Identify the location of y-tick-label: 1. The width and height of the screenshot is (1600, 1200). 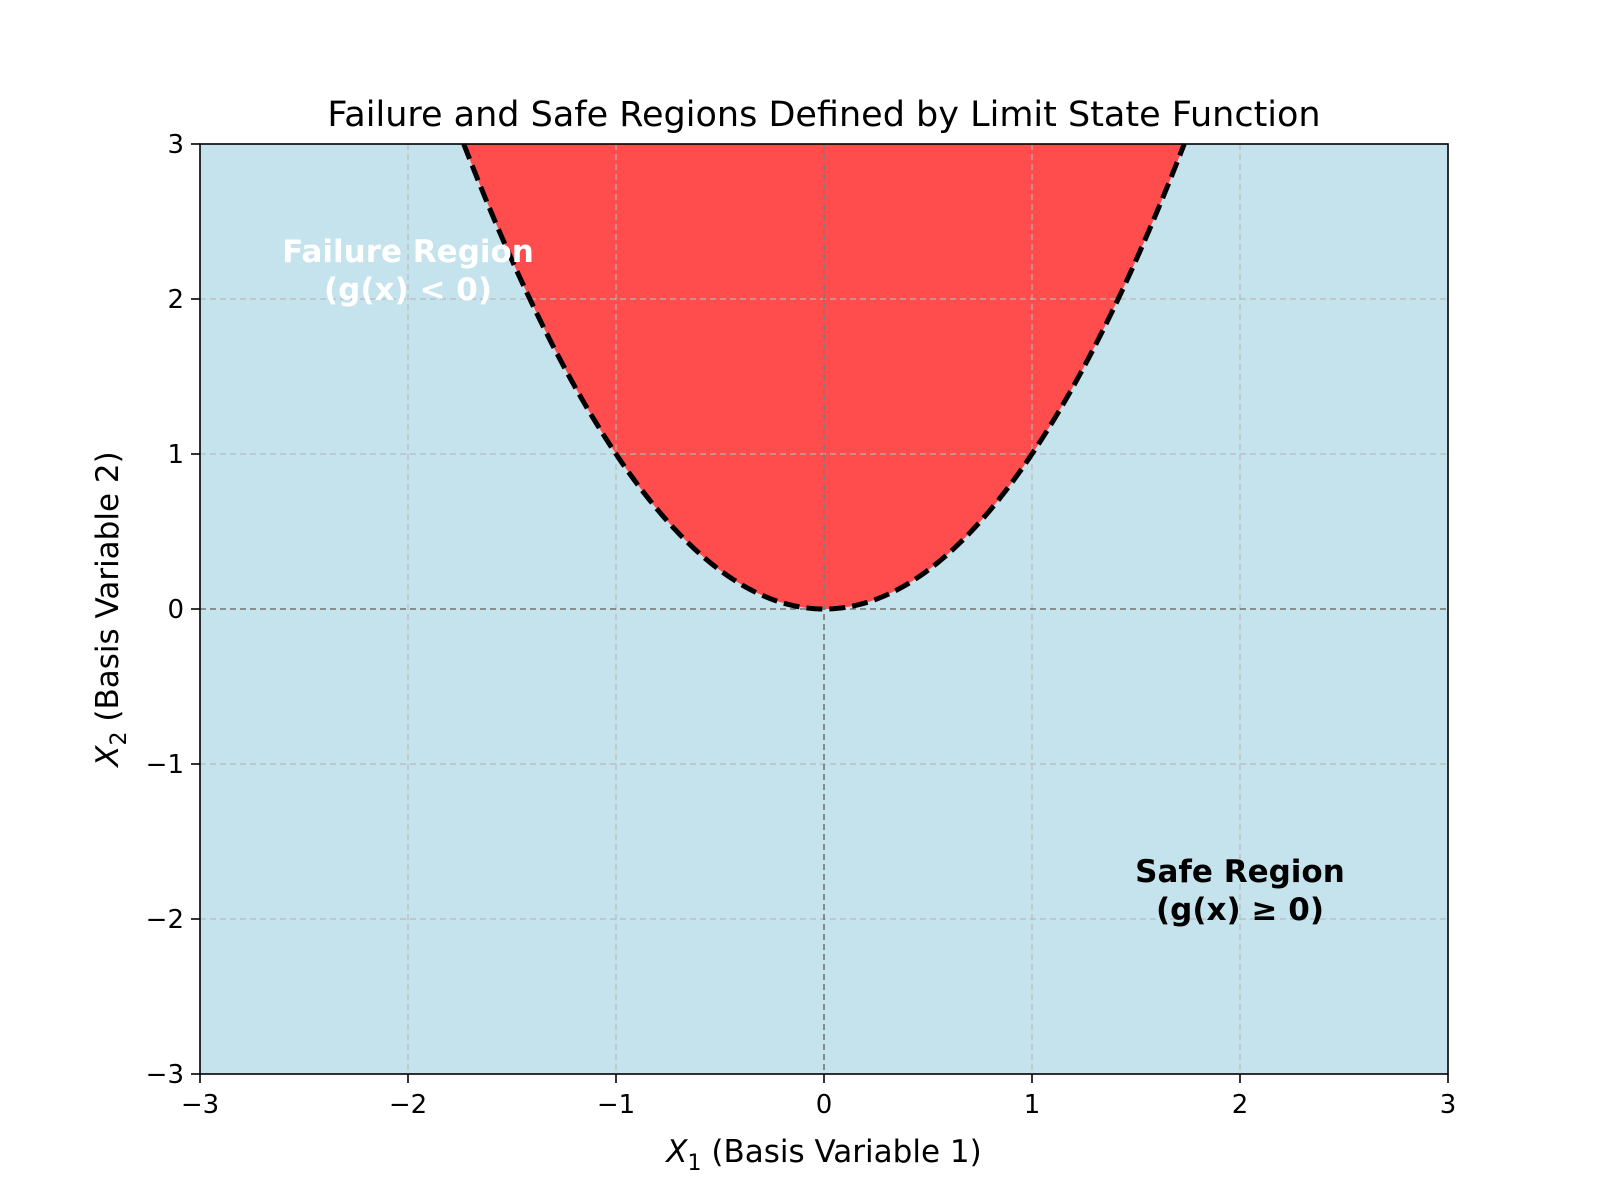
(175, 455).